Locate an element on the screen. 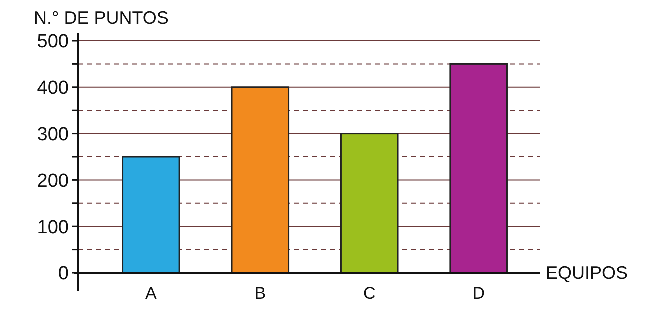  x-tick-label: D is located at coordinates (478, 293).